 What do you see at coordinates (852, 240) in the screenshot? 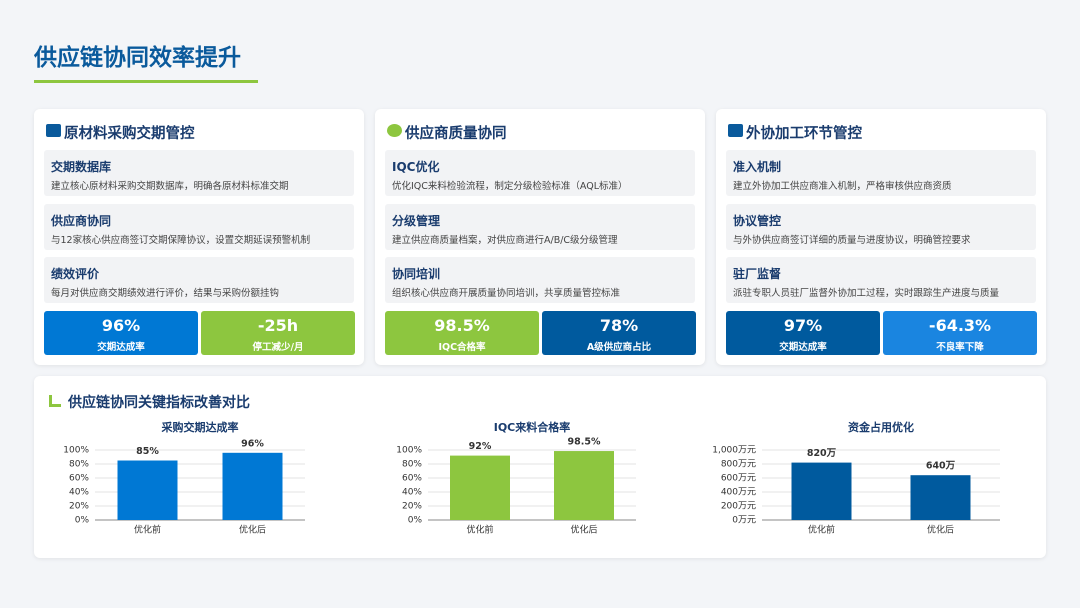
I see `item-desc: 与外协供应商签订详细的质量与进度协议，明确管控要求` at bounding box center [852, 240].